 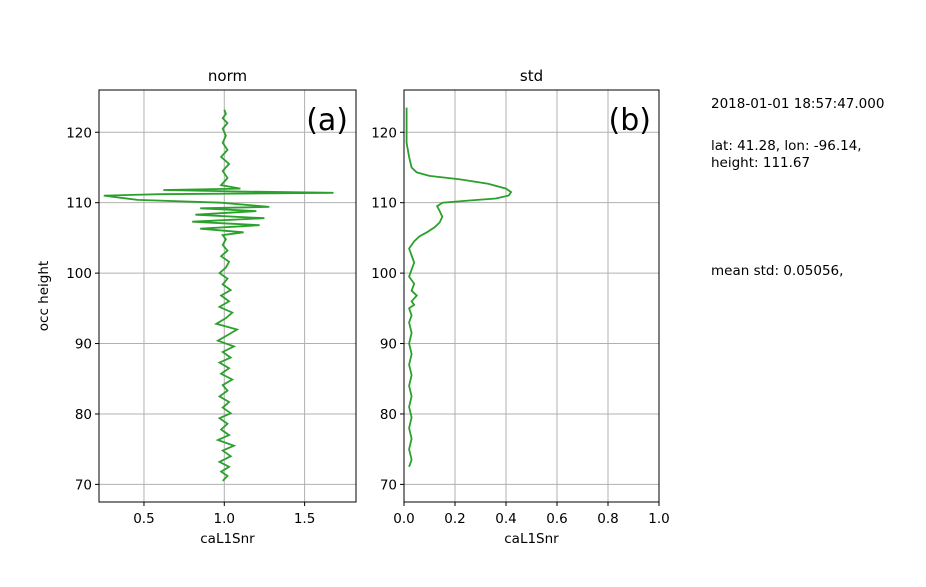 What do you see at coordinates (459, 287) in the screenshot?
I see `panel-b-series-line` at bounding box center [459, 287].